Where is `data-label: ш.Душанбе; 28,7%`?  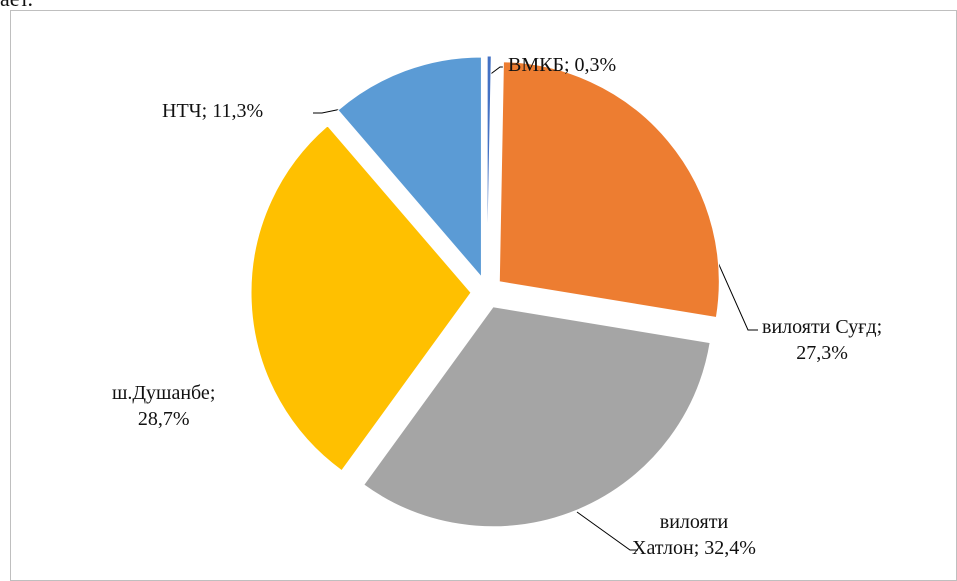
data-label: ш.Душанбе; 28,7% is located at coordinates (164, 406).